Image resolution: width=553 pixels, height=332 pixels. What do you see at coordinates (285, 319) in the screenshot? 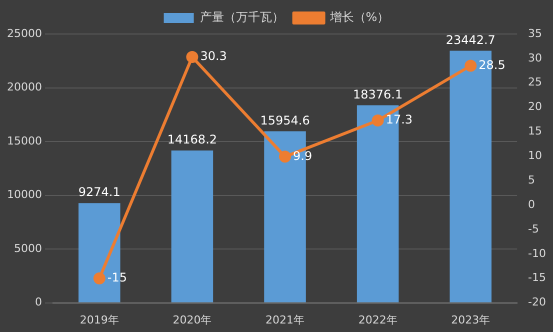
I see `x-tick-label: 2021年` at bounding box center [285, 319].